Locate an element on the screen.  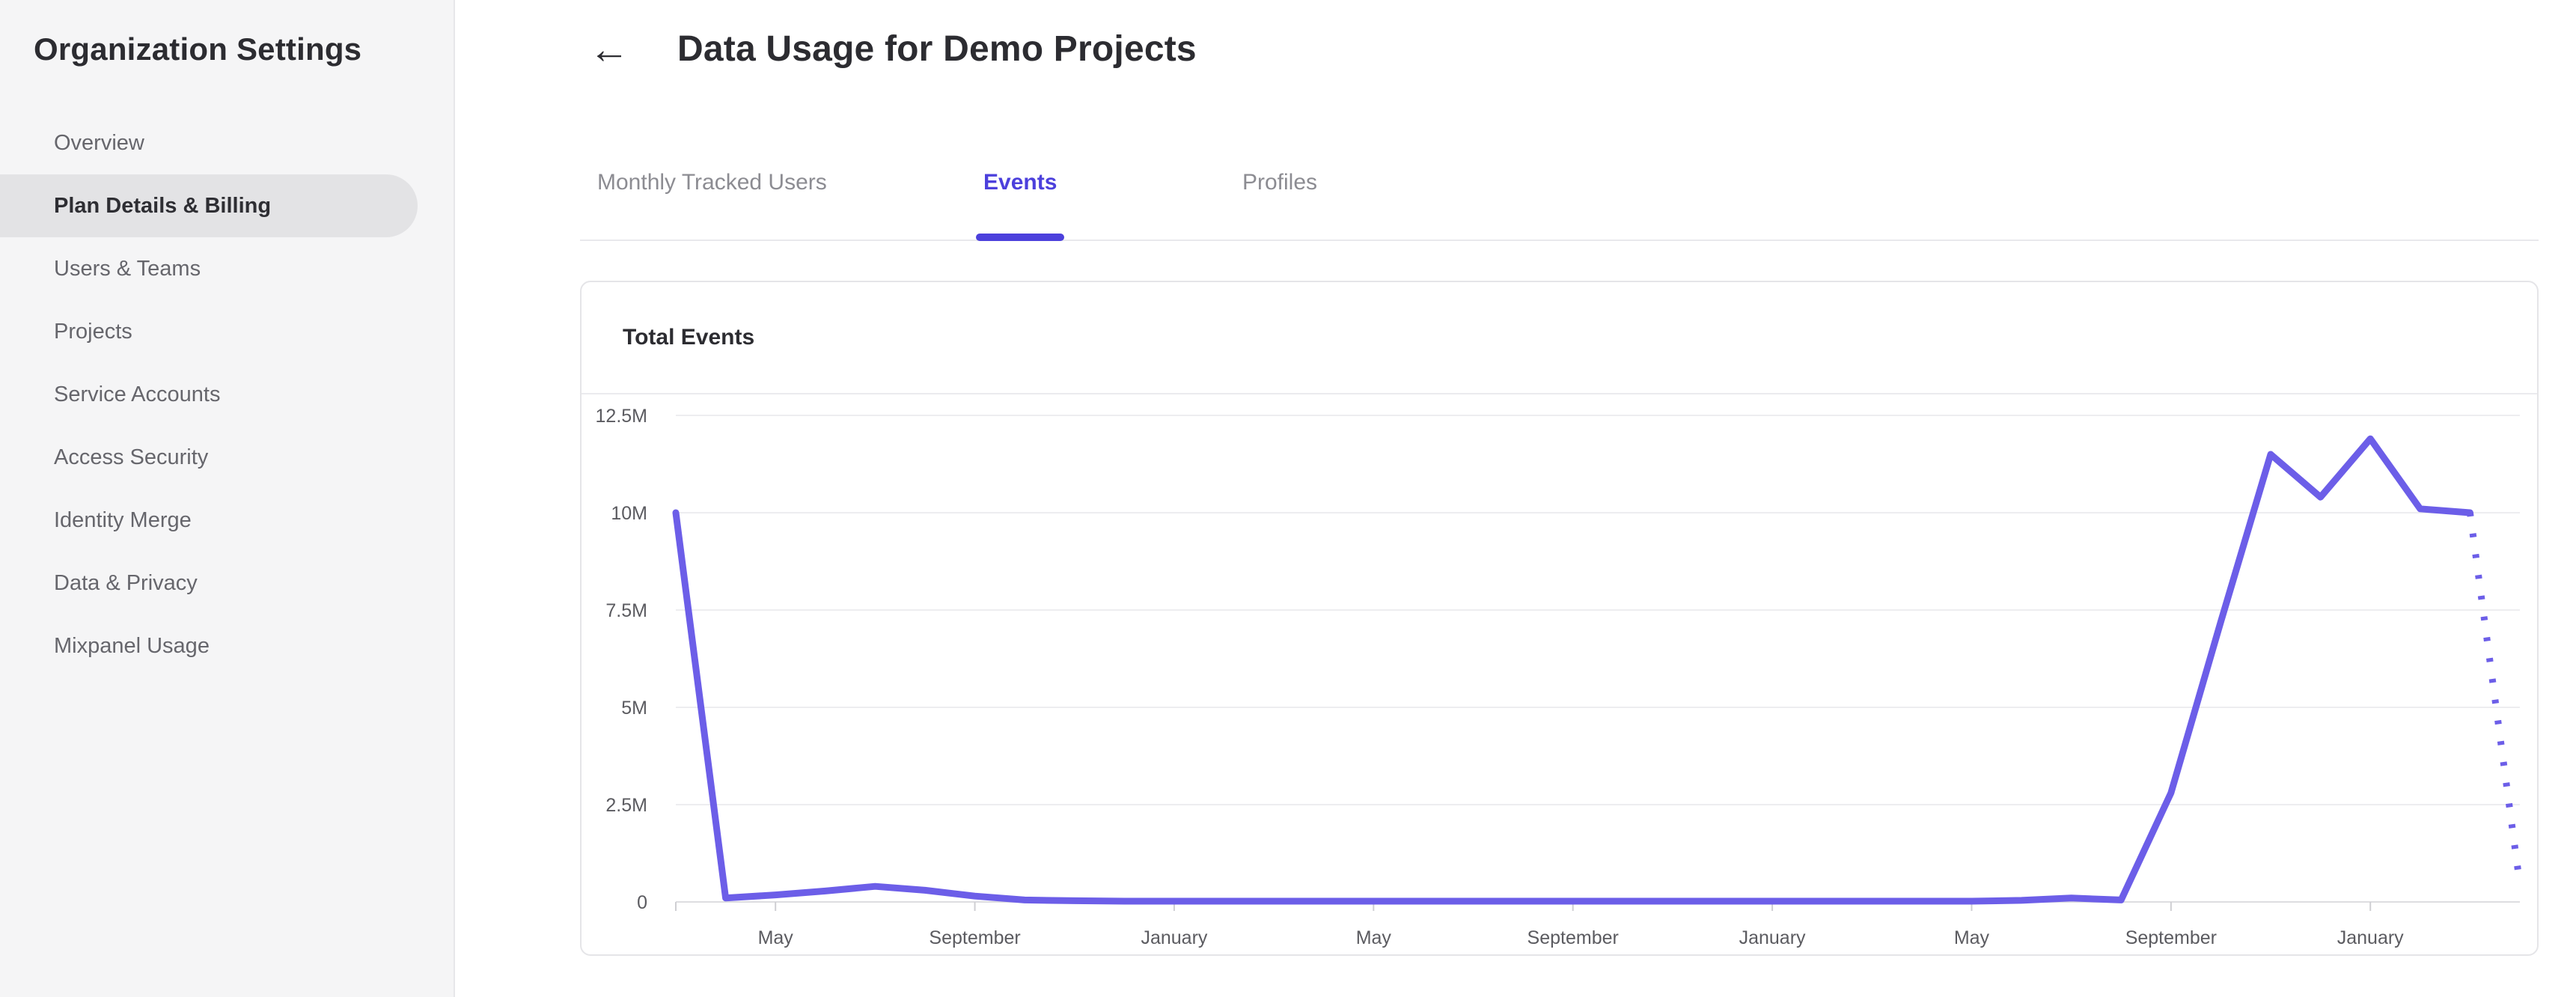
y-axis-label-0: 0 is located at coordinates (642, 902).